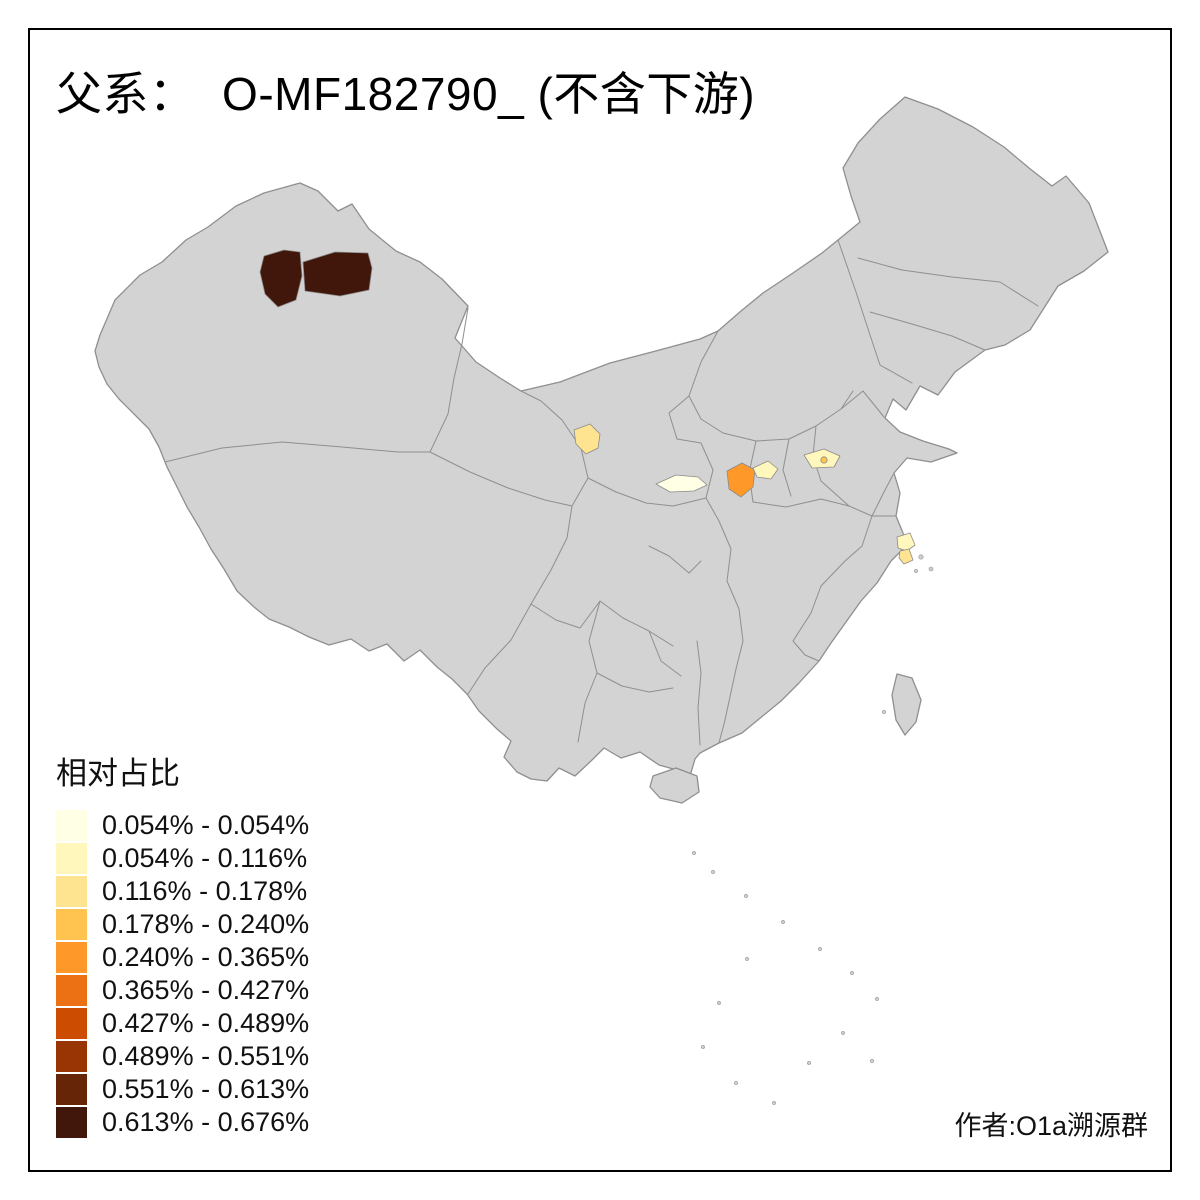  I want to click on legend-row: 0.054% - 0.054%, so click(182, 825).